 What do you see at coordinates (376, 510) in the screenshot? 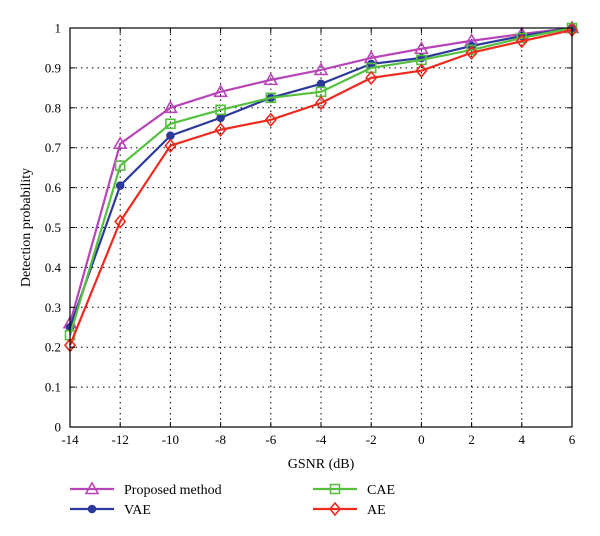
I see `legend-label: AE` at bounding box center [376, 510].